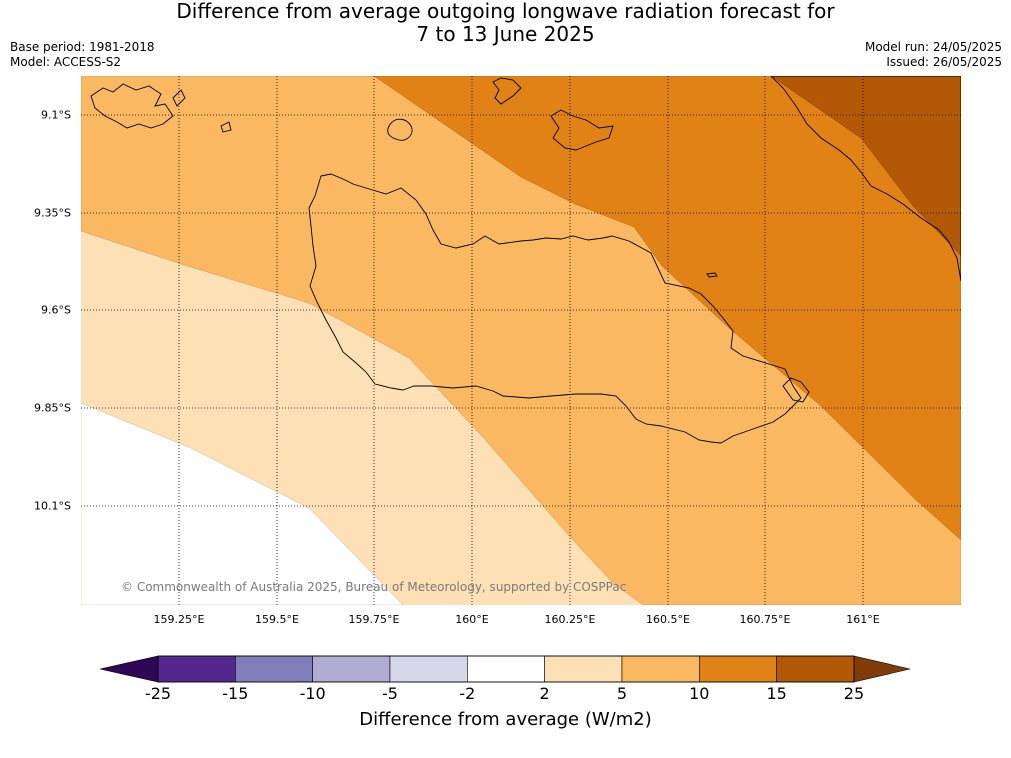  I want to click on meta-right: Model run: 24/05/2025 Issued: 26/05/2025, so click(933, 55).